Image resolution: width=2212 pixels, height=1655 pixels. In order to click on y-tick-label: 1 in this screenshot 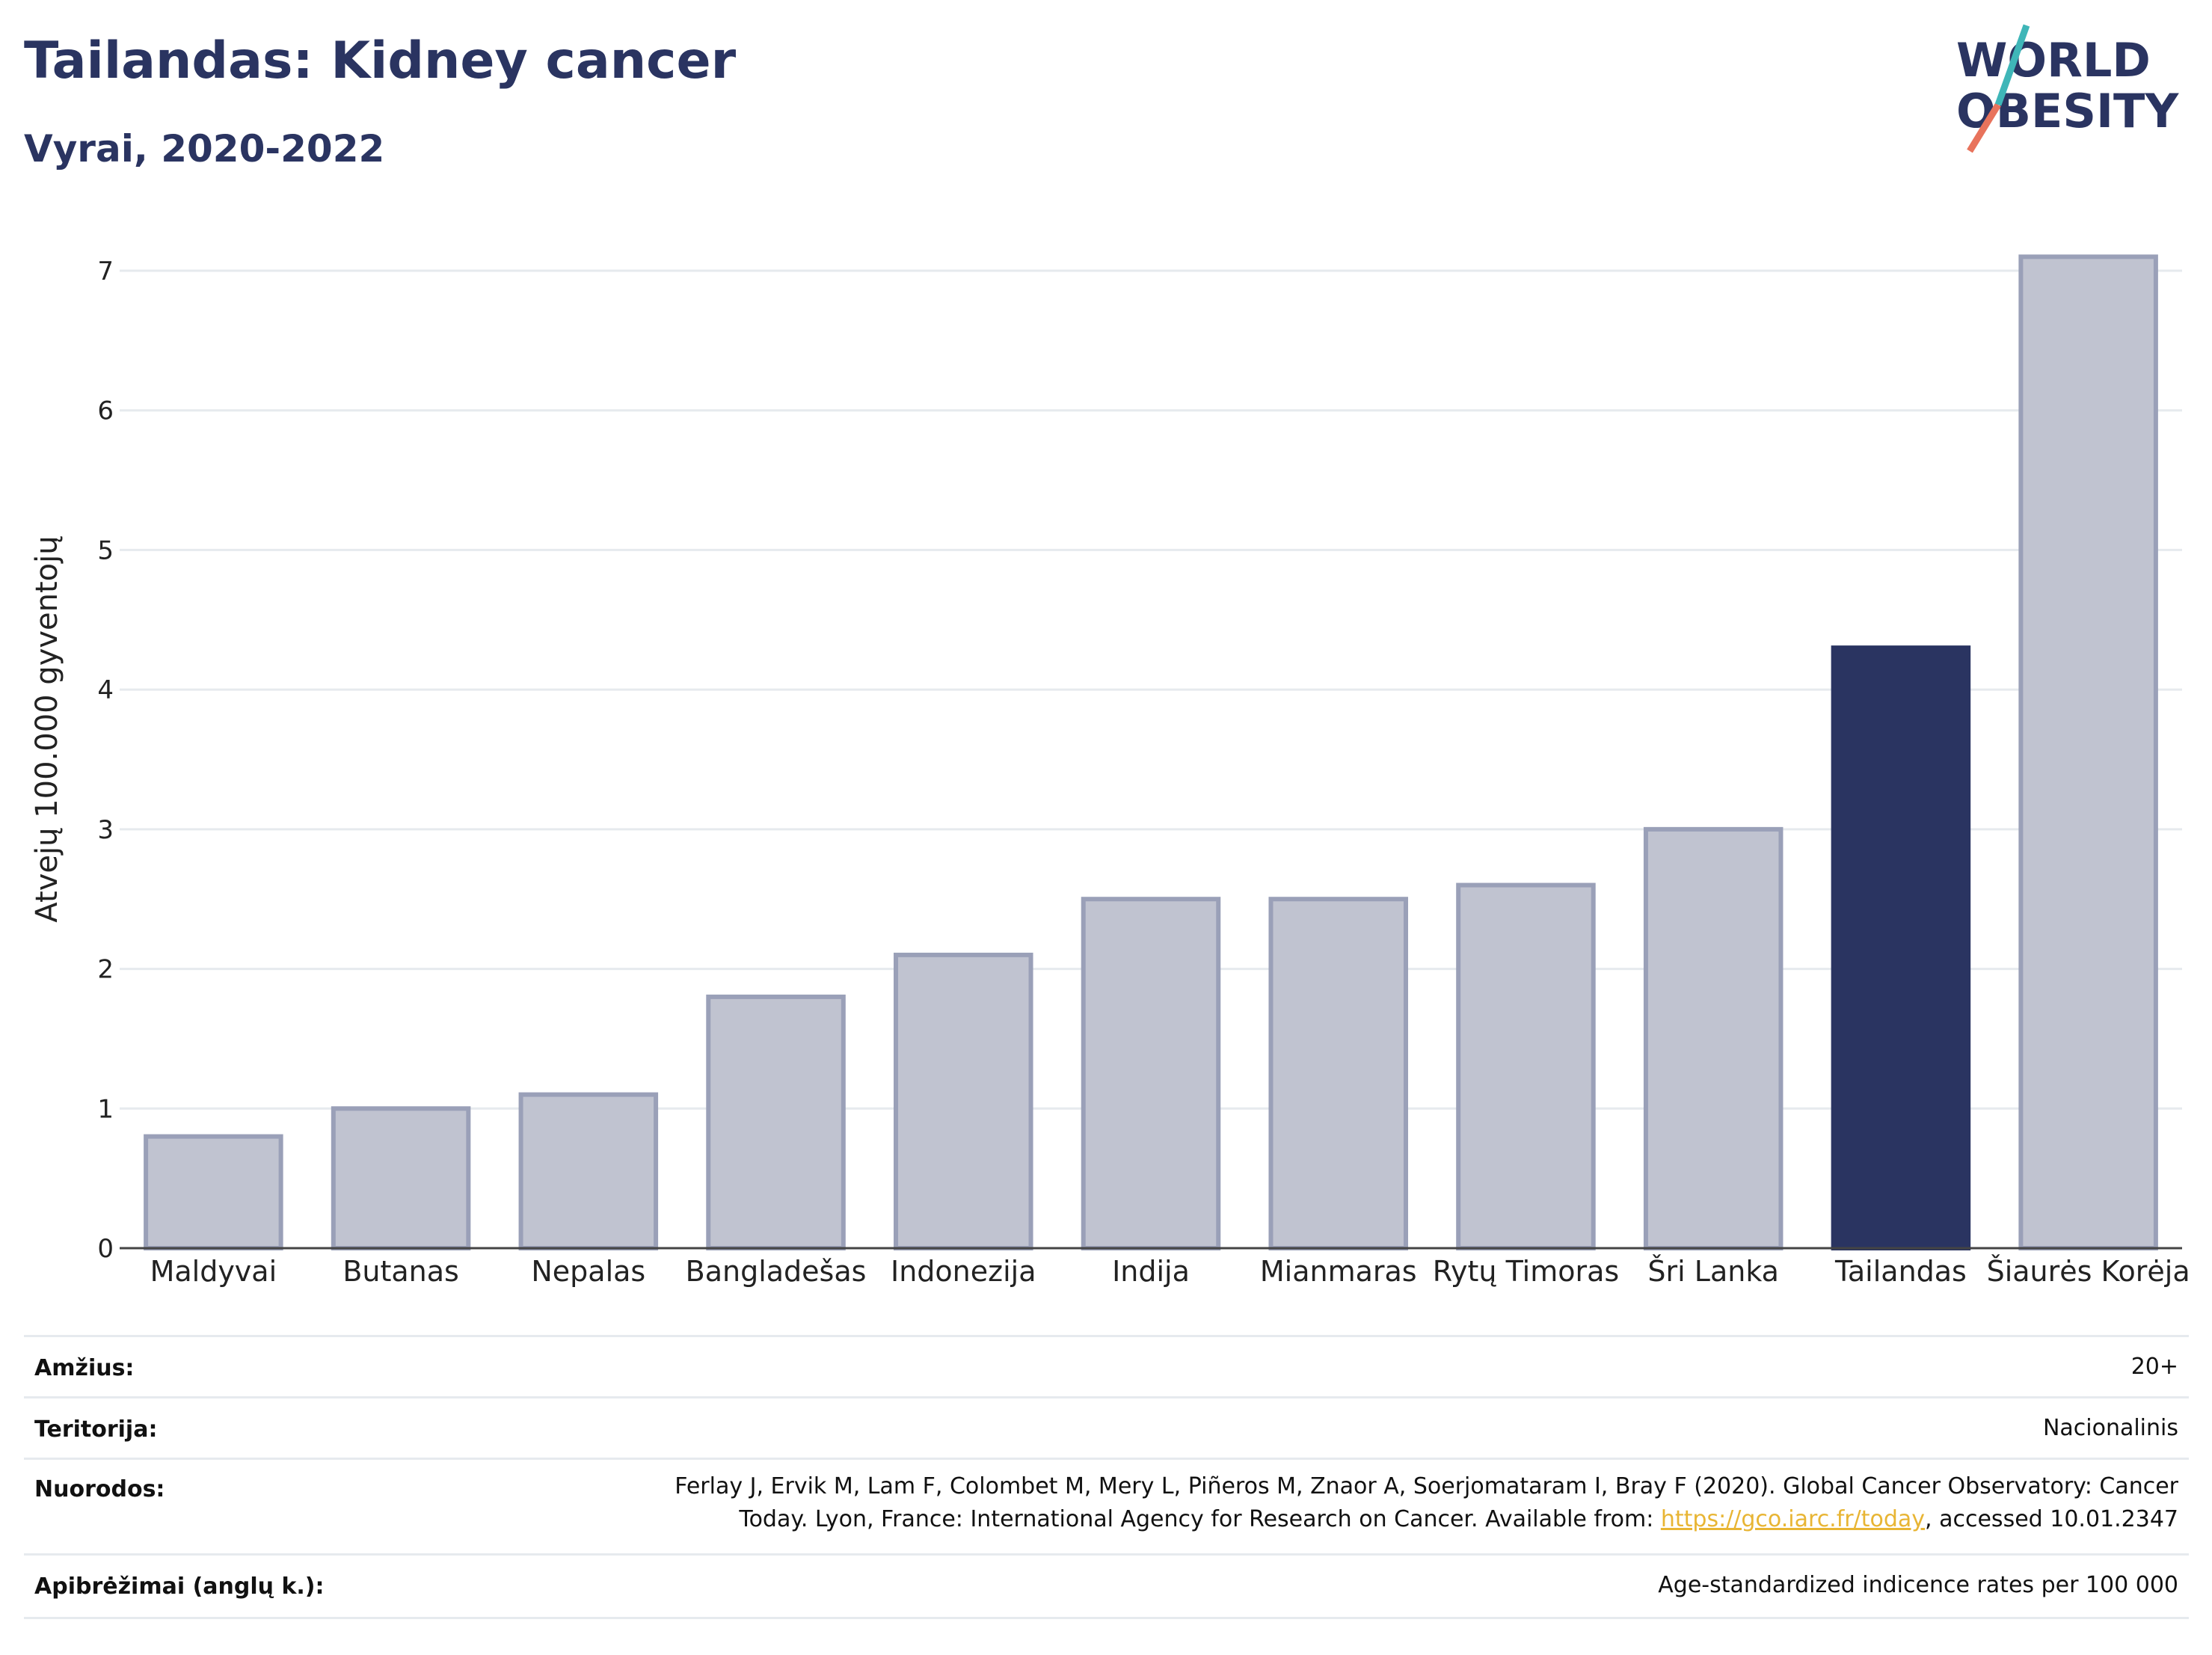, I will do `click(105, 1109)`.